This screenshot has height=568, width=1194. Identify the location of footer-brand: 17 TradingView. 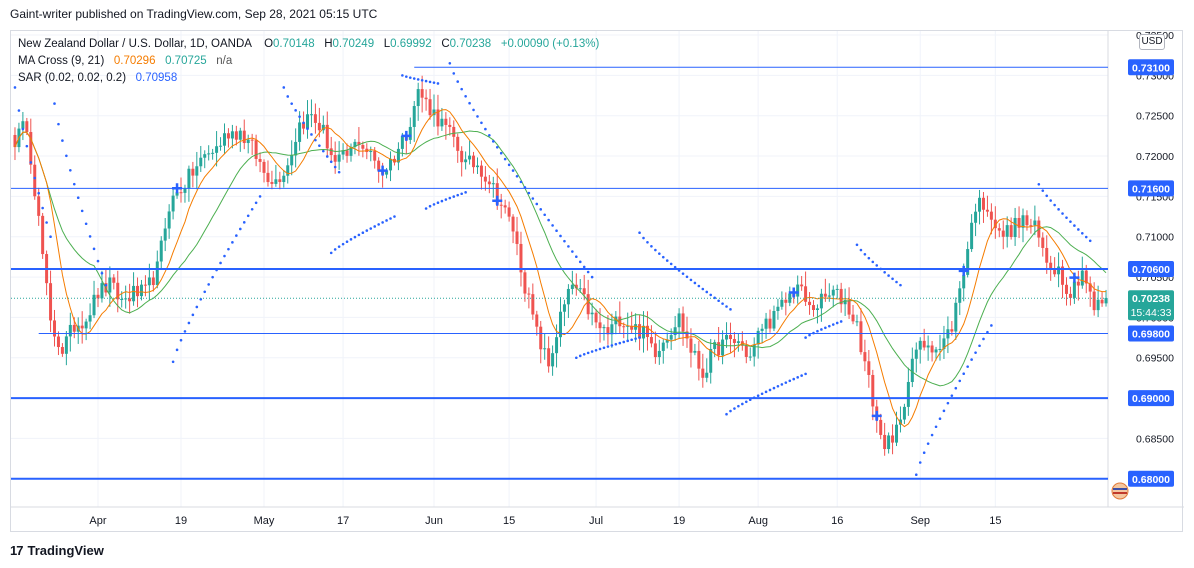
(57, 550).